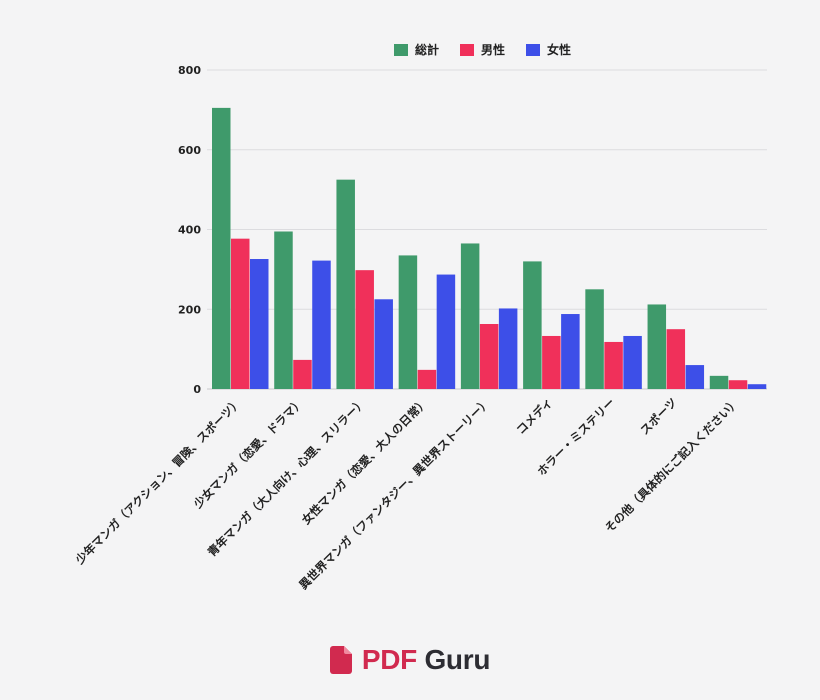 The height and width of the screenshot is (700, 820). I want to click on bar-総計-2, so click(345, 284).